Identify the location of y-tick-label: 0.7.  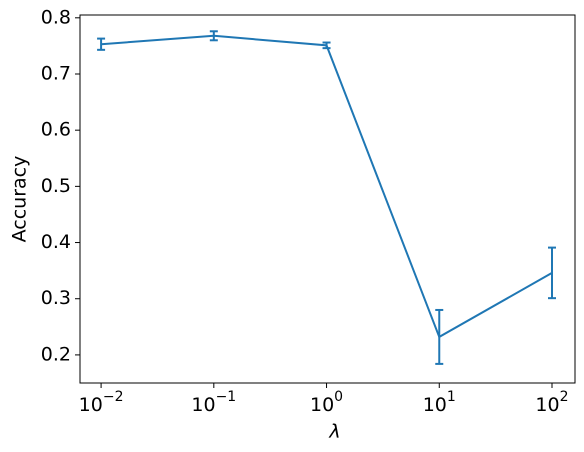
(56, 73).